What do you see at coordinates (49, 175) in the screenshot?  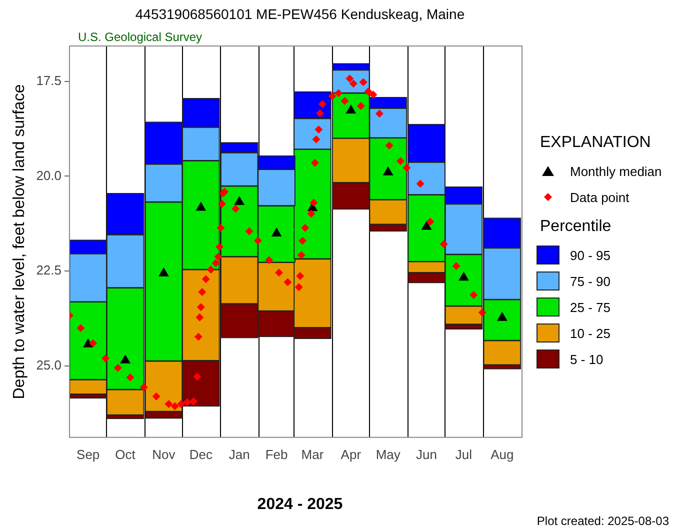 I see `y-tick-label: 20.0` at bounding box center [49, 175].